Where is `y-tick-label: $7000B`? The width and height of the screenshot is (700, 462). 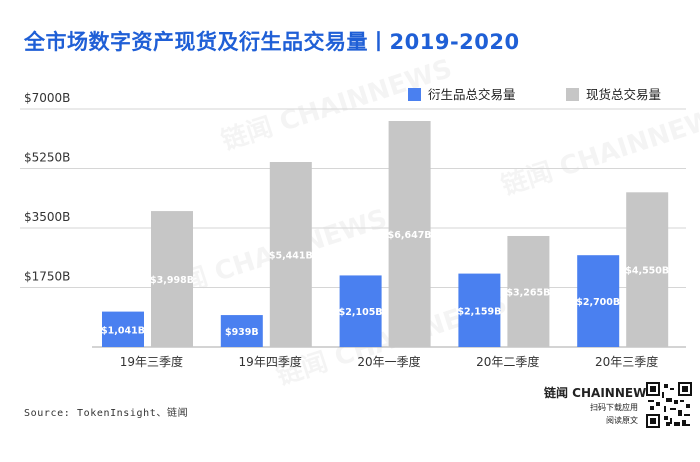 y-tick-label: $7000B is located at coordinates (47, 98).